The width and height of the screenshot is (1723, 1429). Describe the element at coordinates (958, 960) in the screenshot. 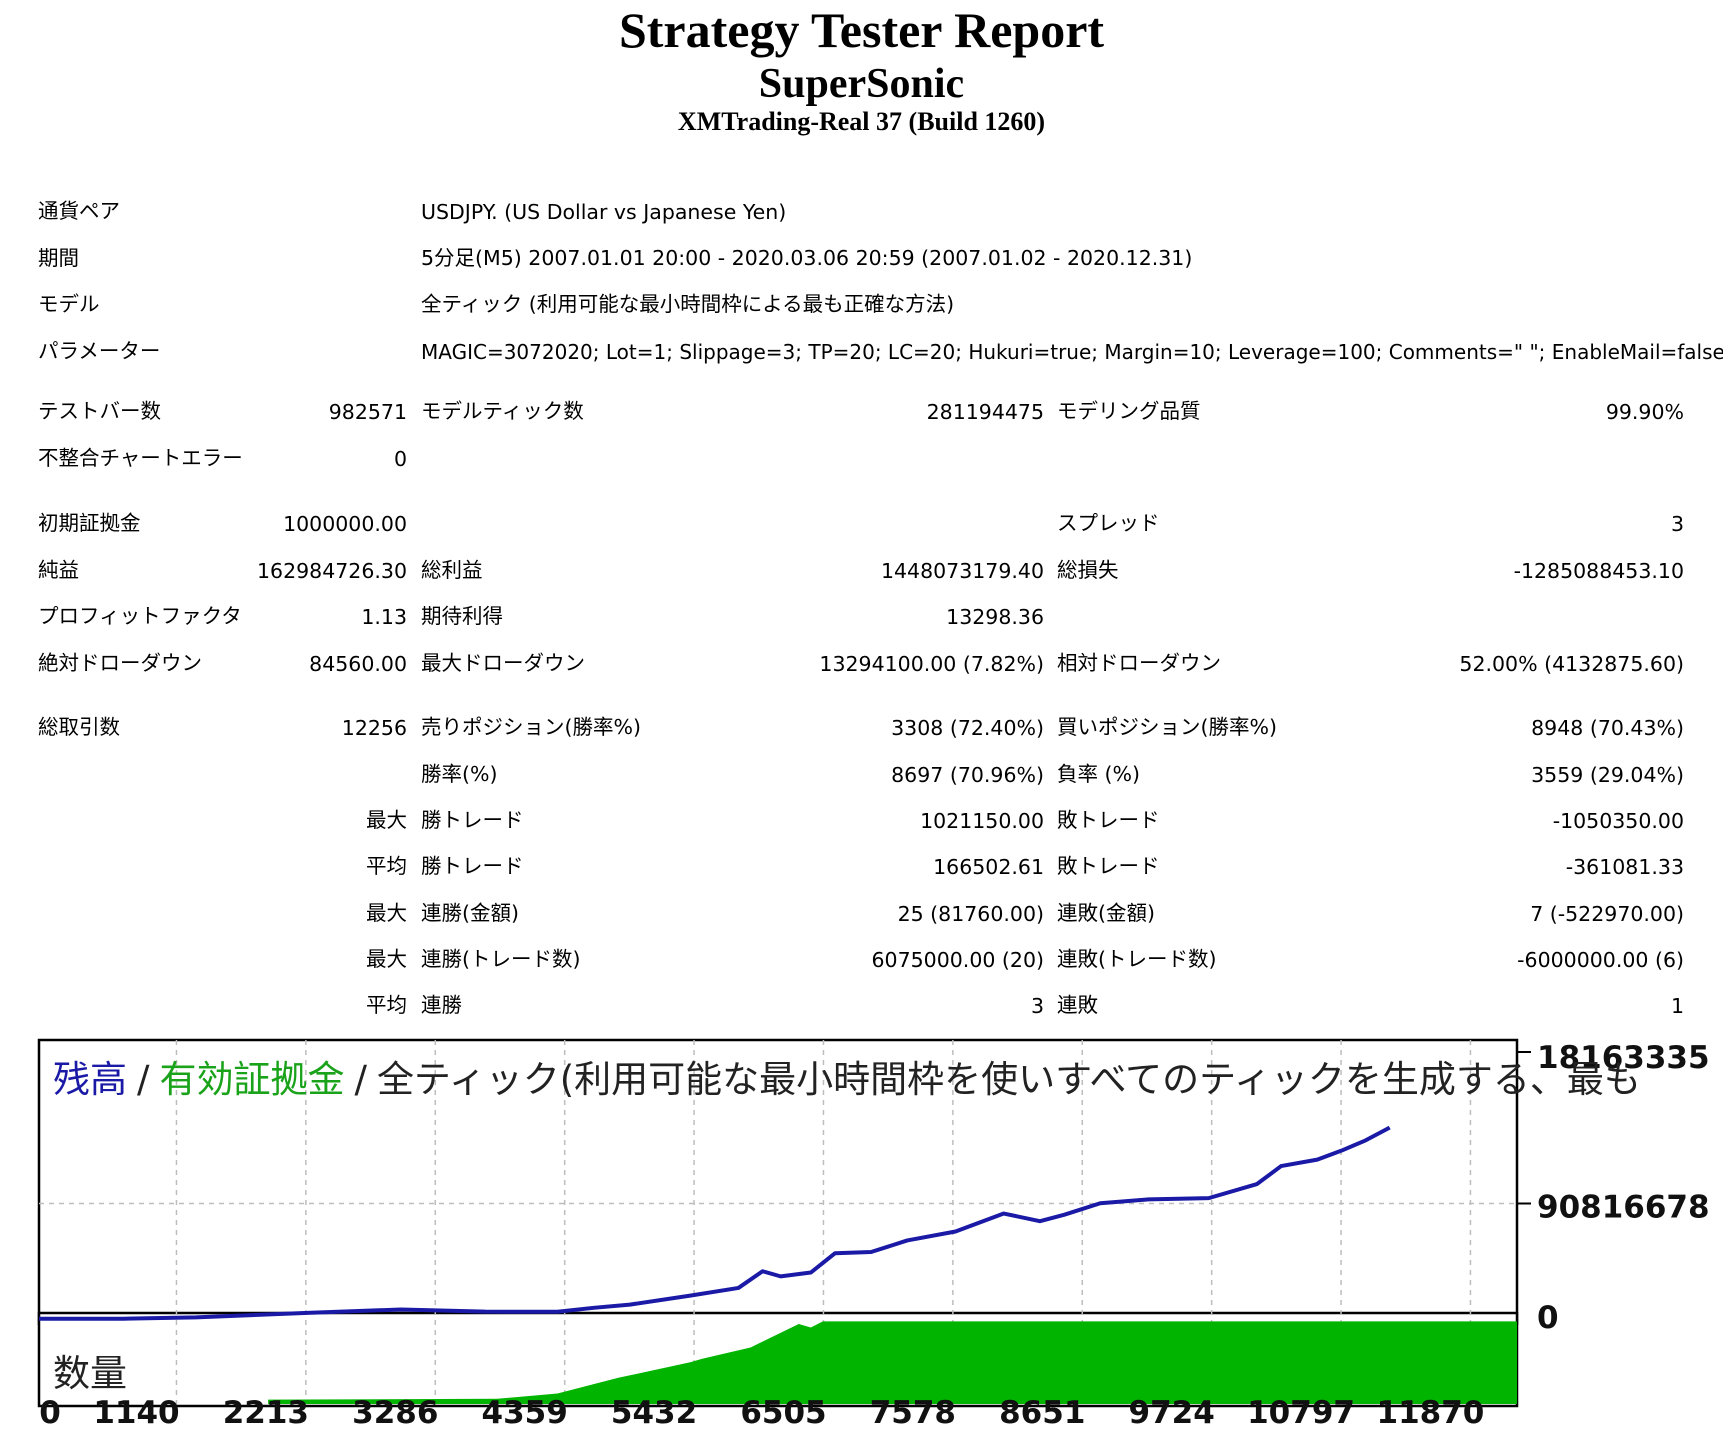

I see `value-max-consec-win-count: 6075000.00 (20)` at that location.